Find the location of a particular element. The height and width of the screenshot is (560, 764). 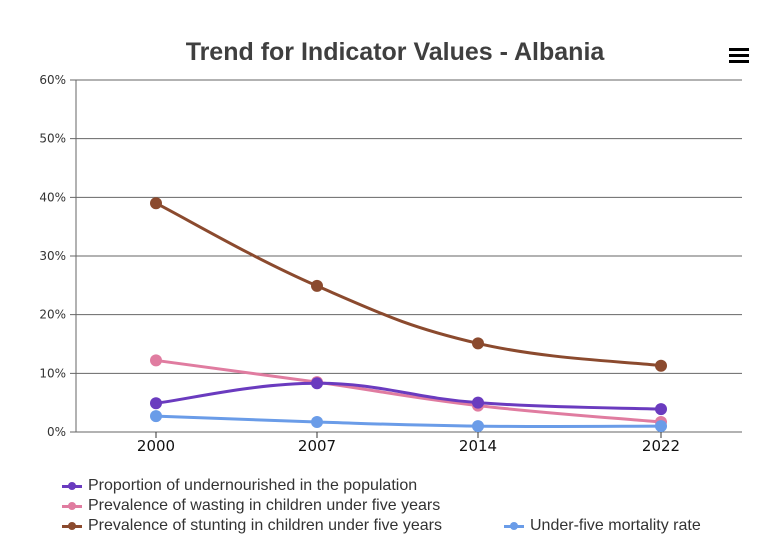

chart-menu-button is located at coordinates (739, 57).